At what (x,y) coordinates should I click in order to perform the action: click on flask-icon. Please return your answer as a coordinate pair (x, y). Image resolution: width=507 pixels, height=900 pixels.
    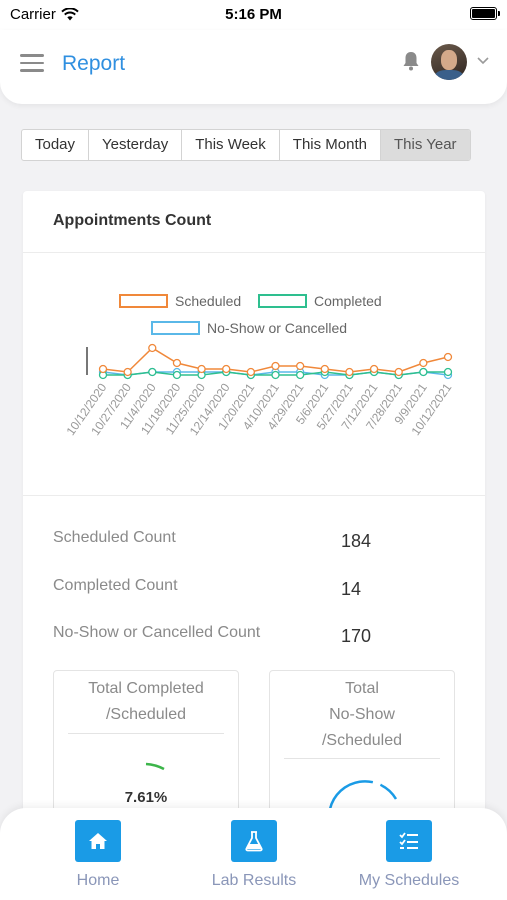
    Looking at the image, I should click on (254, 841).